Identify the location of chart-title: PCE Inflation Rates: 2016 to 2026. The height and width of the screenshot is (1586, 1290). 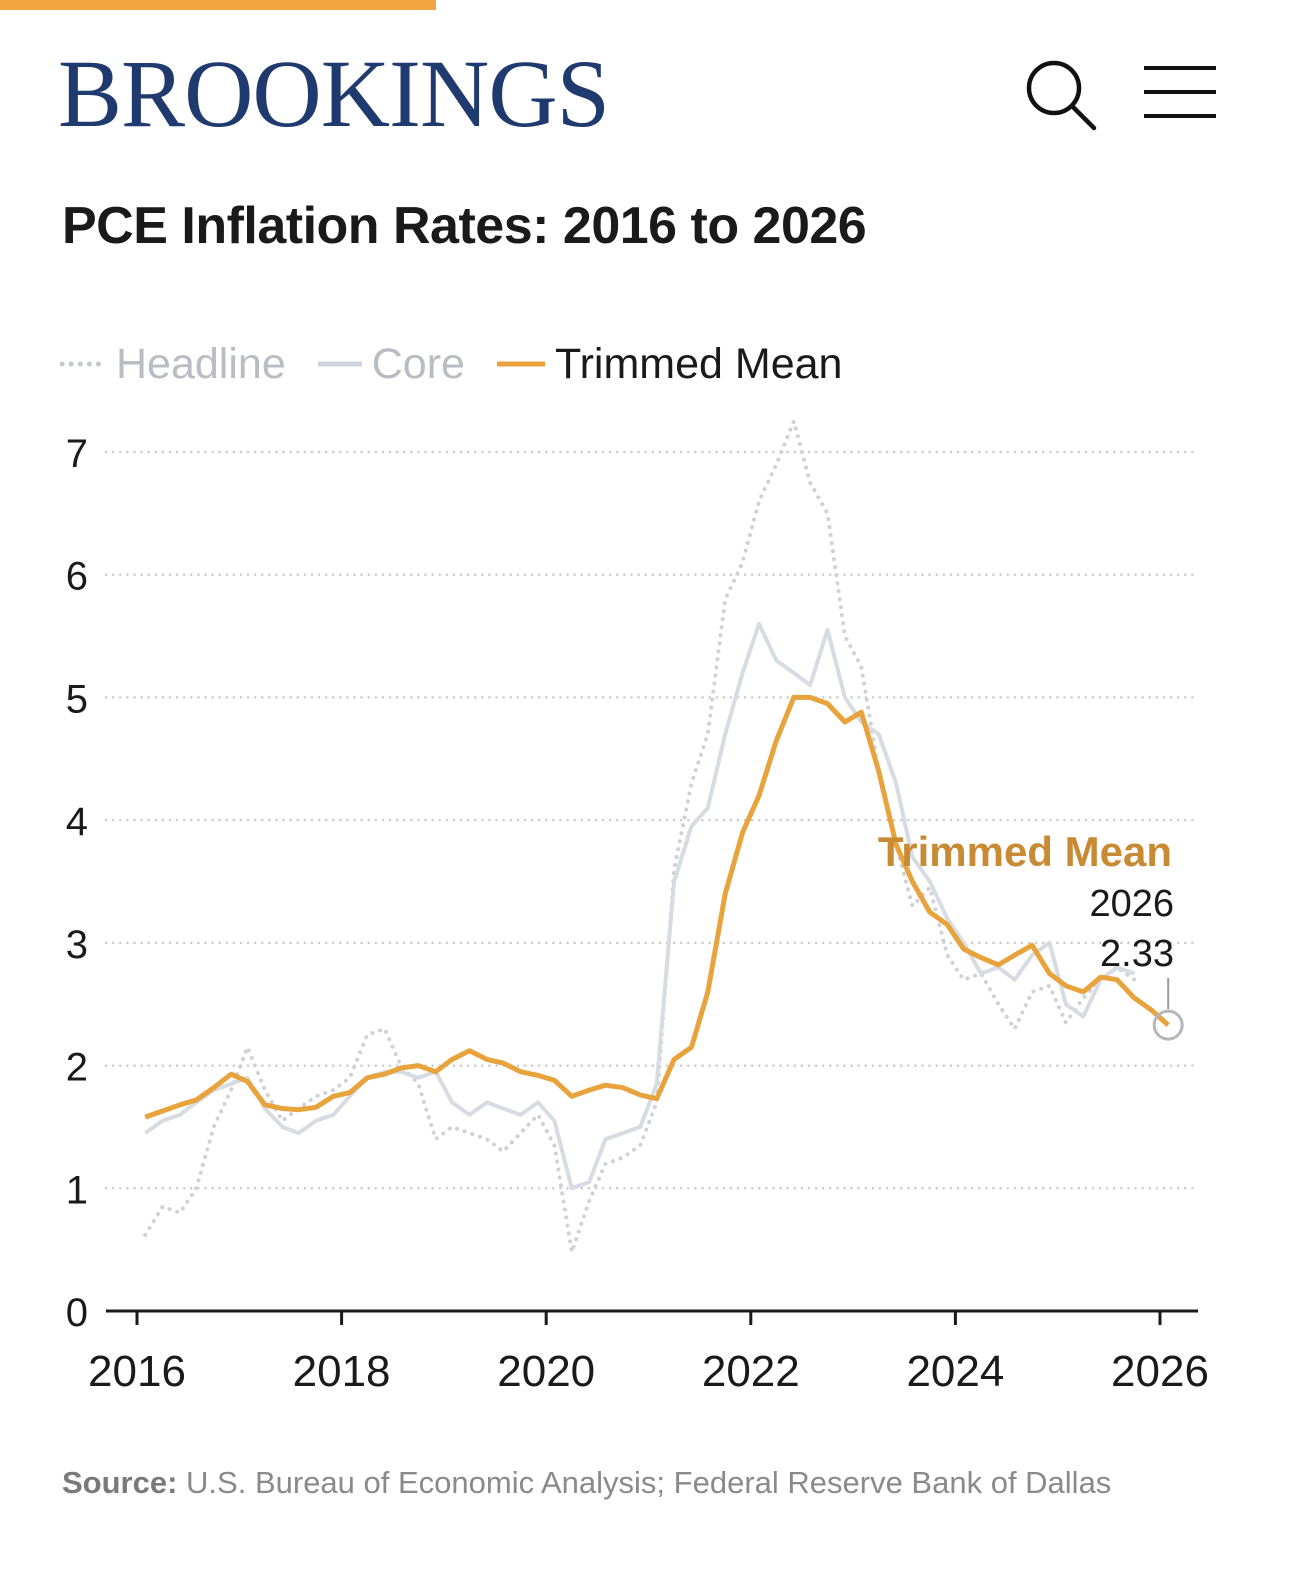
(464, 226).